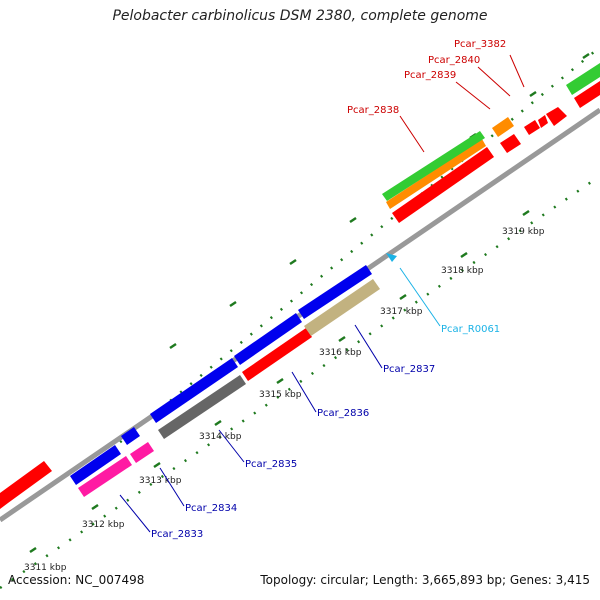 Image resolution: width=600 pixels, height=600 pixels. What do you see at coordinates (436, 174) in the screenshot?
I see `gene-pcar-2838-orange` at bounding box center [436, 174].